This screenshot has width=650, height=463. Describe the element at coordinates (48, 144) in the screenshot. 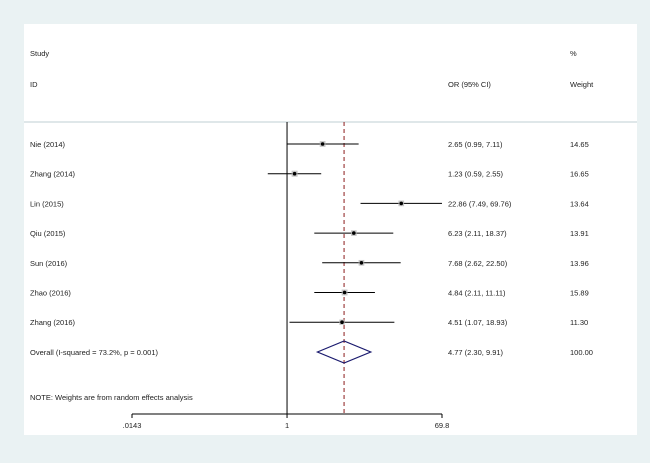

I see `study-label: Nie (2014)` at that location.